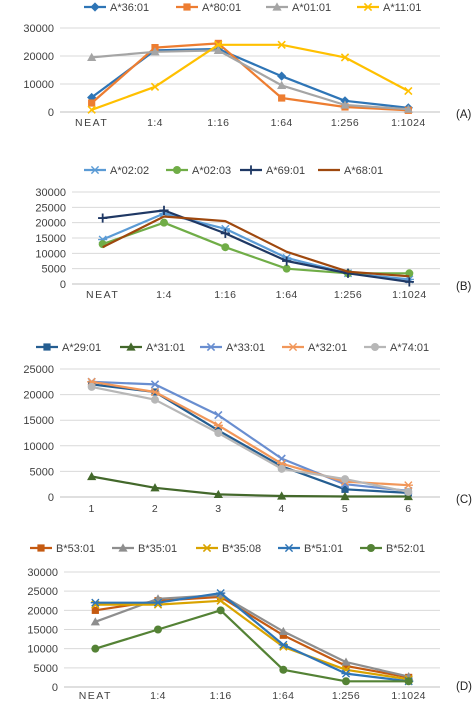  I want to click on y-tick-label: 5000, so click(46, 669).